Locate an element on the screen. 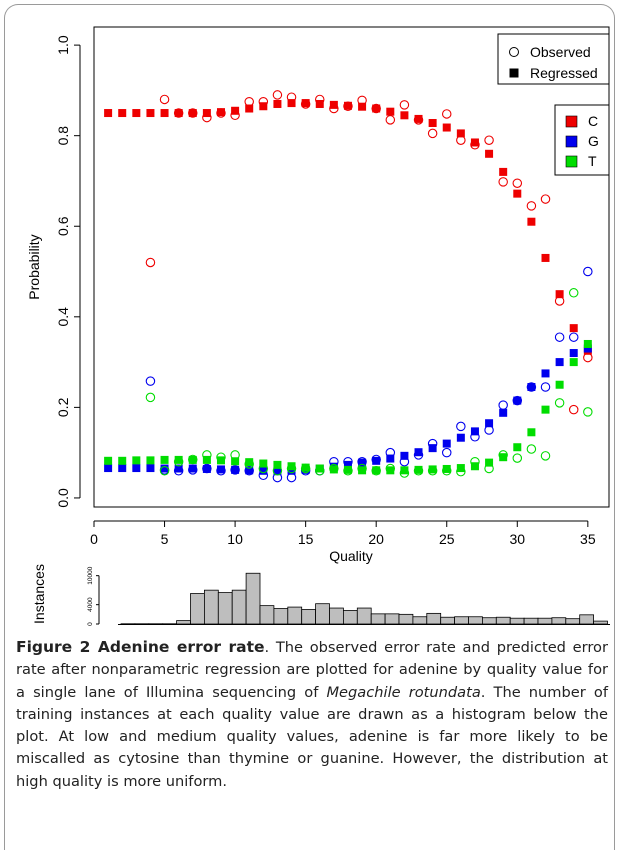  legend-bases-box is located at coordinates (582, 140).